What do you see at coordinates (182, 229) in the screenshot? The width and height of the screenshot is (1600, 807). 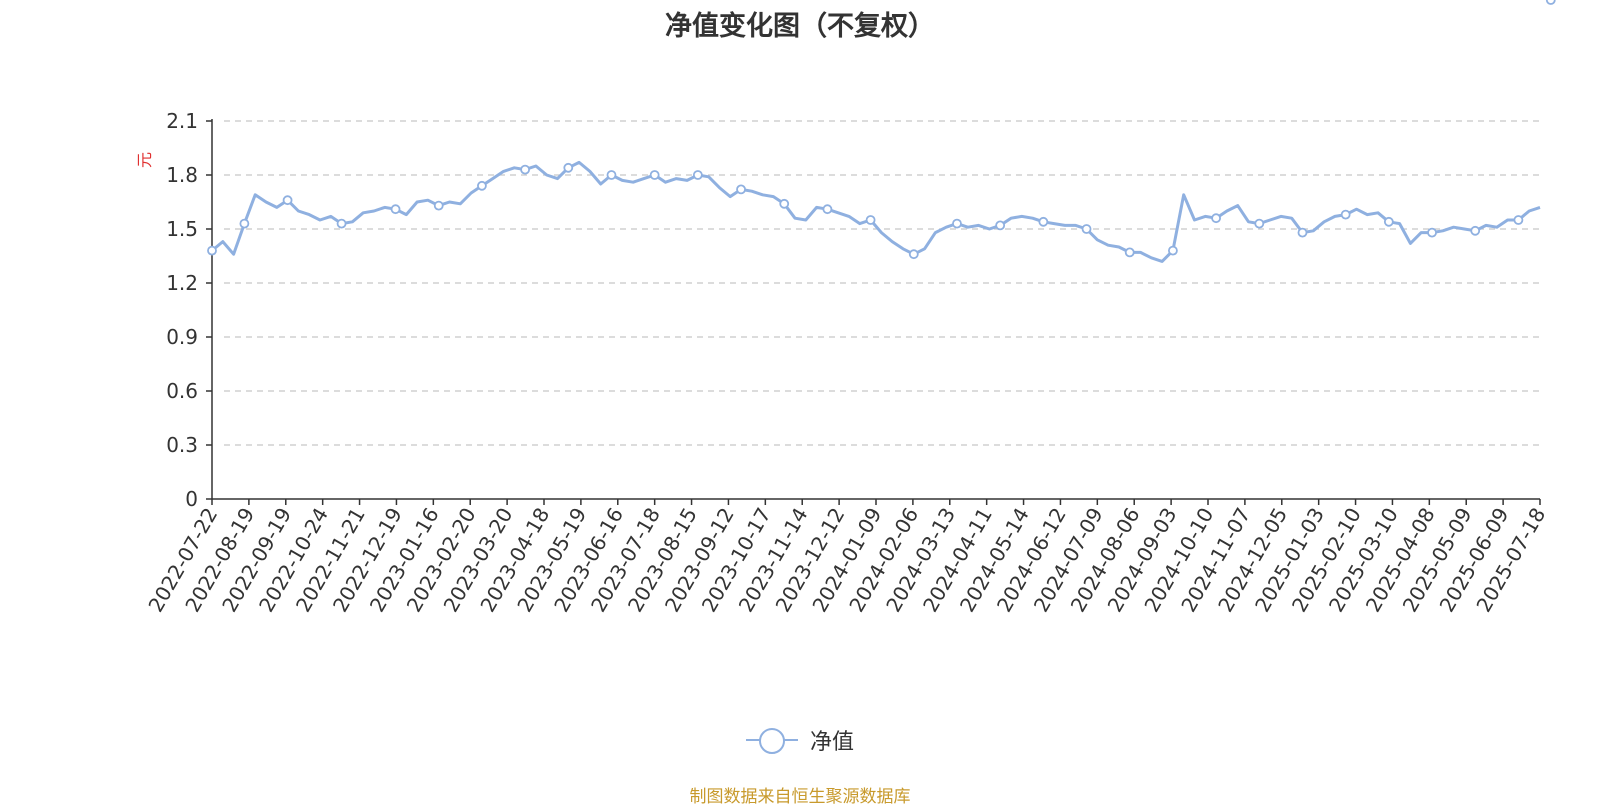 I see `y-tick-label: 1.5` at bounding box center [182, 229].